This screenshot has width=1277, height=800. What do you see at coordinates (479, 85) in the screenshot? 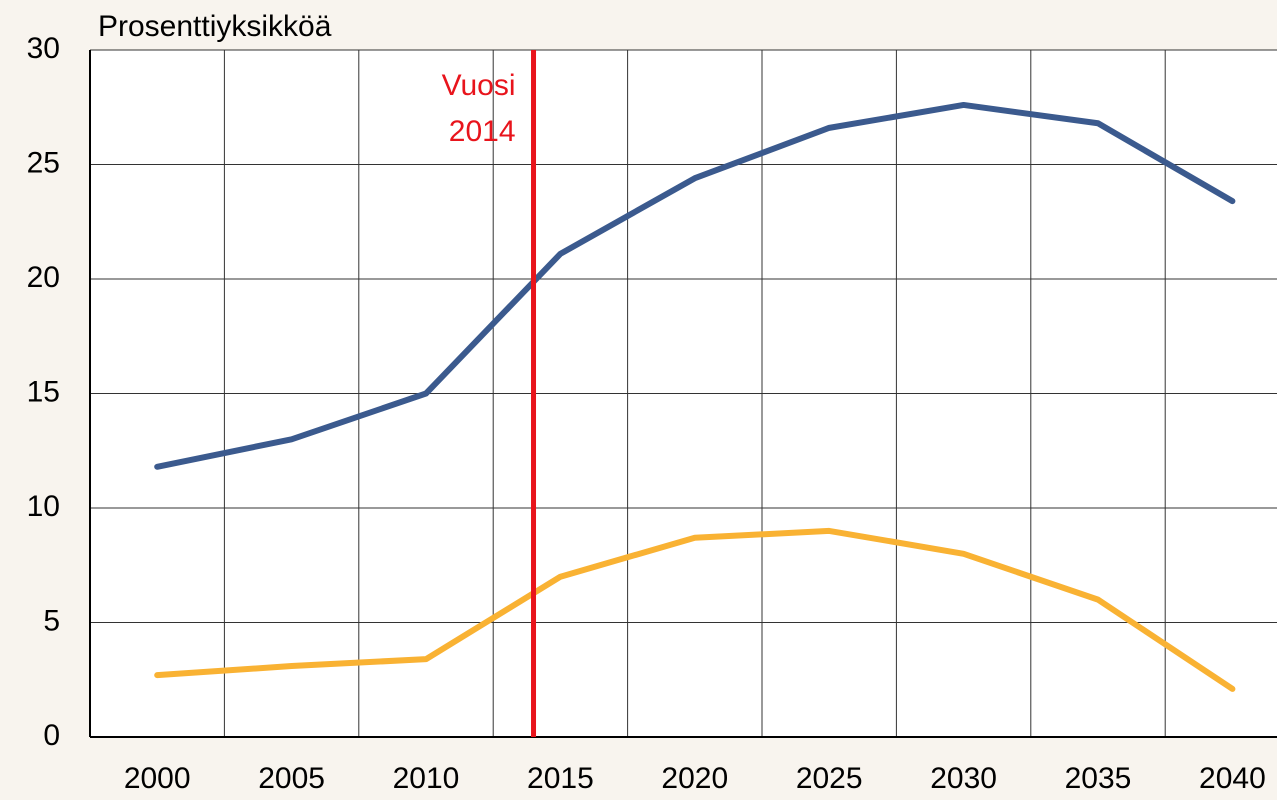
I see `marker-label: Vuosi` at bounding box center [479, 85].